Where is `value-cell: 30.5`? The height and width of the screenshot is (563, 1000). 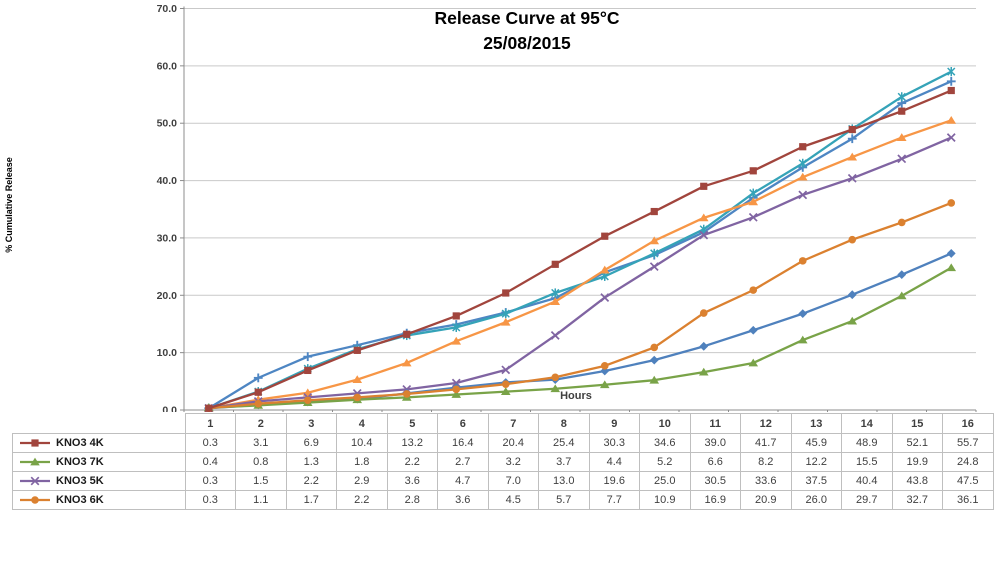
value-cell: 30.5 is located at coordinates (715, 481).